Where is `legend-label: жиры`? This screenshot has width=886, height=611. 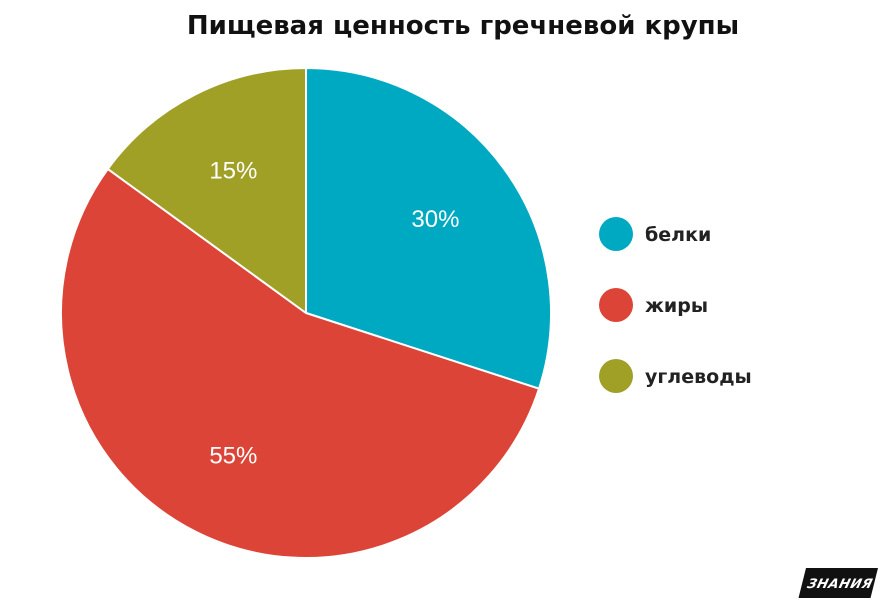 legend-label: жиры is located at coordinates (676, 306).